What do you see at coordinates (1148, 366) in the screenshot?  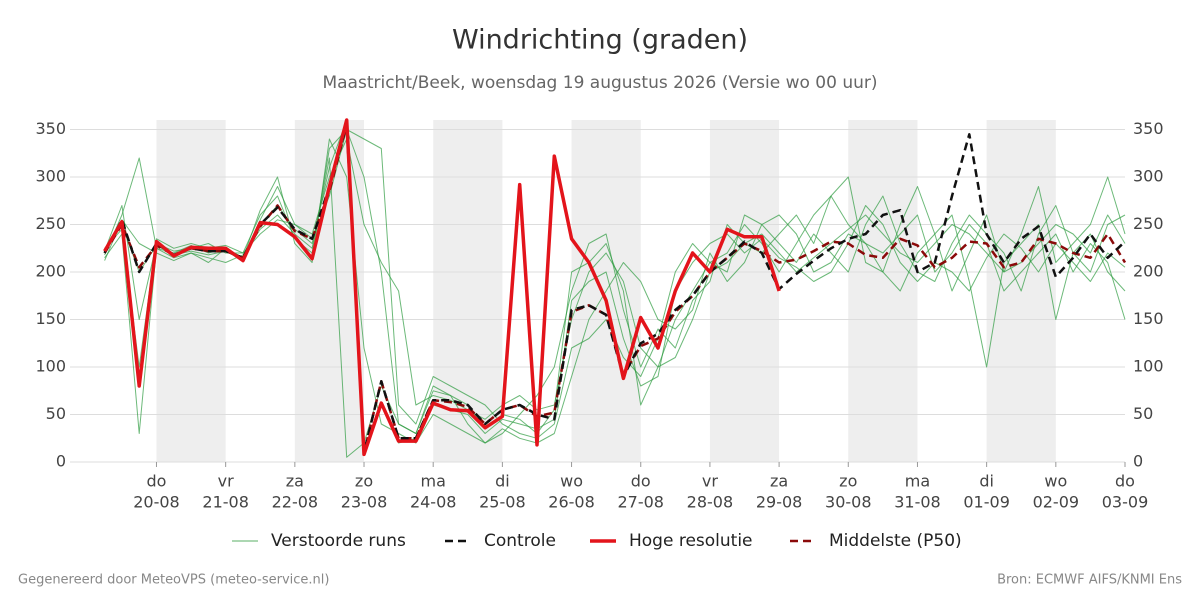 I see `y2-tick-label: 100` at bounding box center [1148, 366].